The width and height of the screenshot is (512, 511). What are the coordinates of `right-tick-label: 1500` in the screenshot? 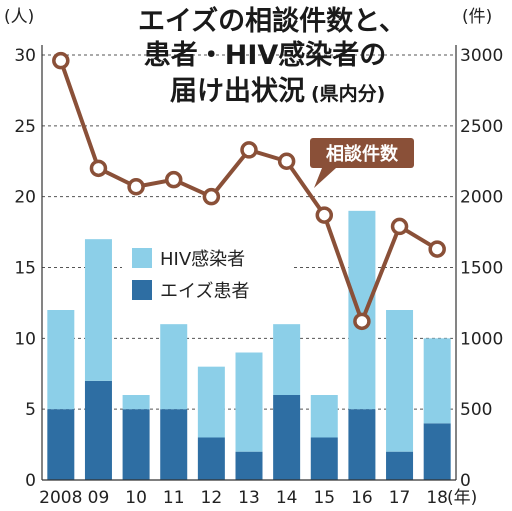 It's located at (481, 269).